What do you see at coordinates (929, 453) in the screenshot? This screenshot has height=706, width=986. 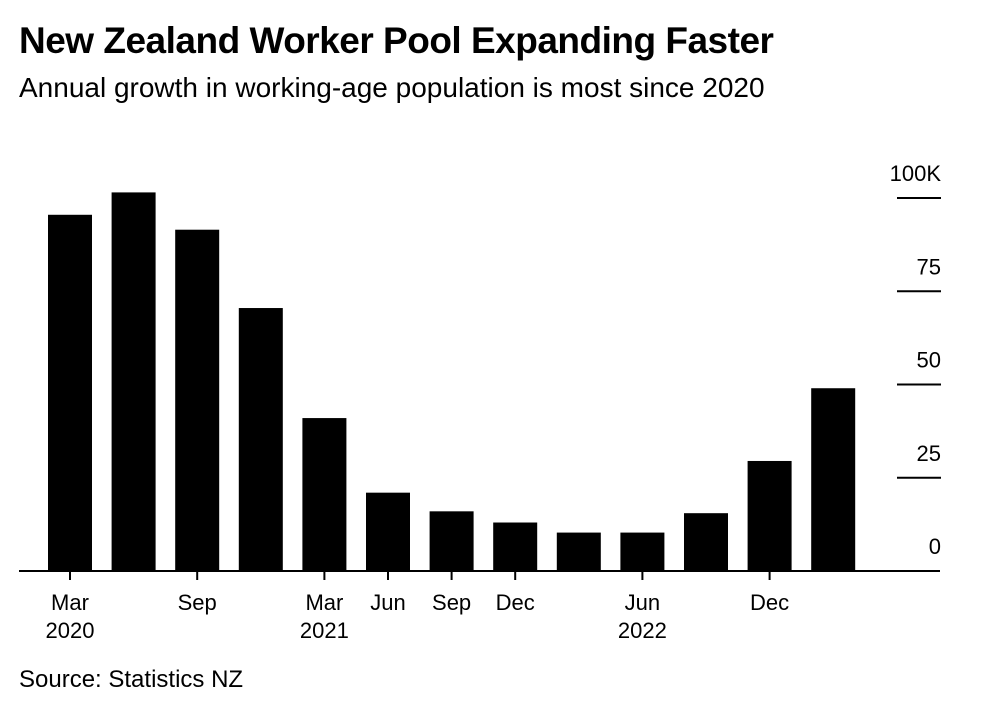 I see `y-tick-label: 25` at bounding box center [929, 453].